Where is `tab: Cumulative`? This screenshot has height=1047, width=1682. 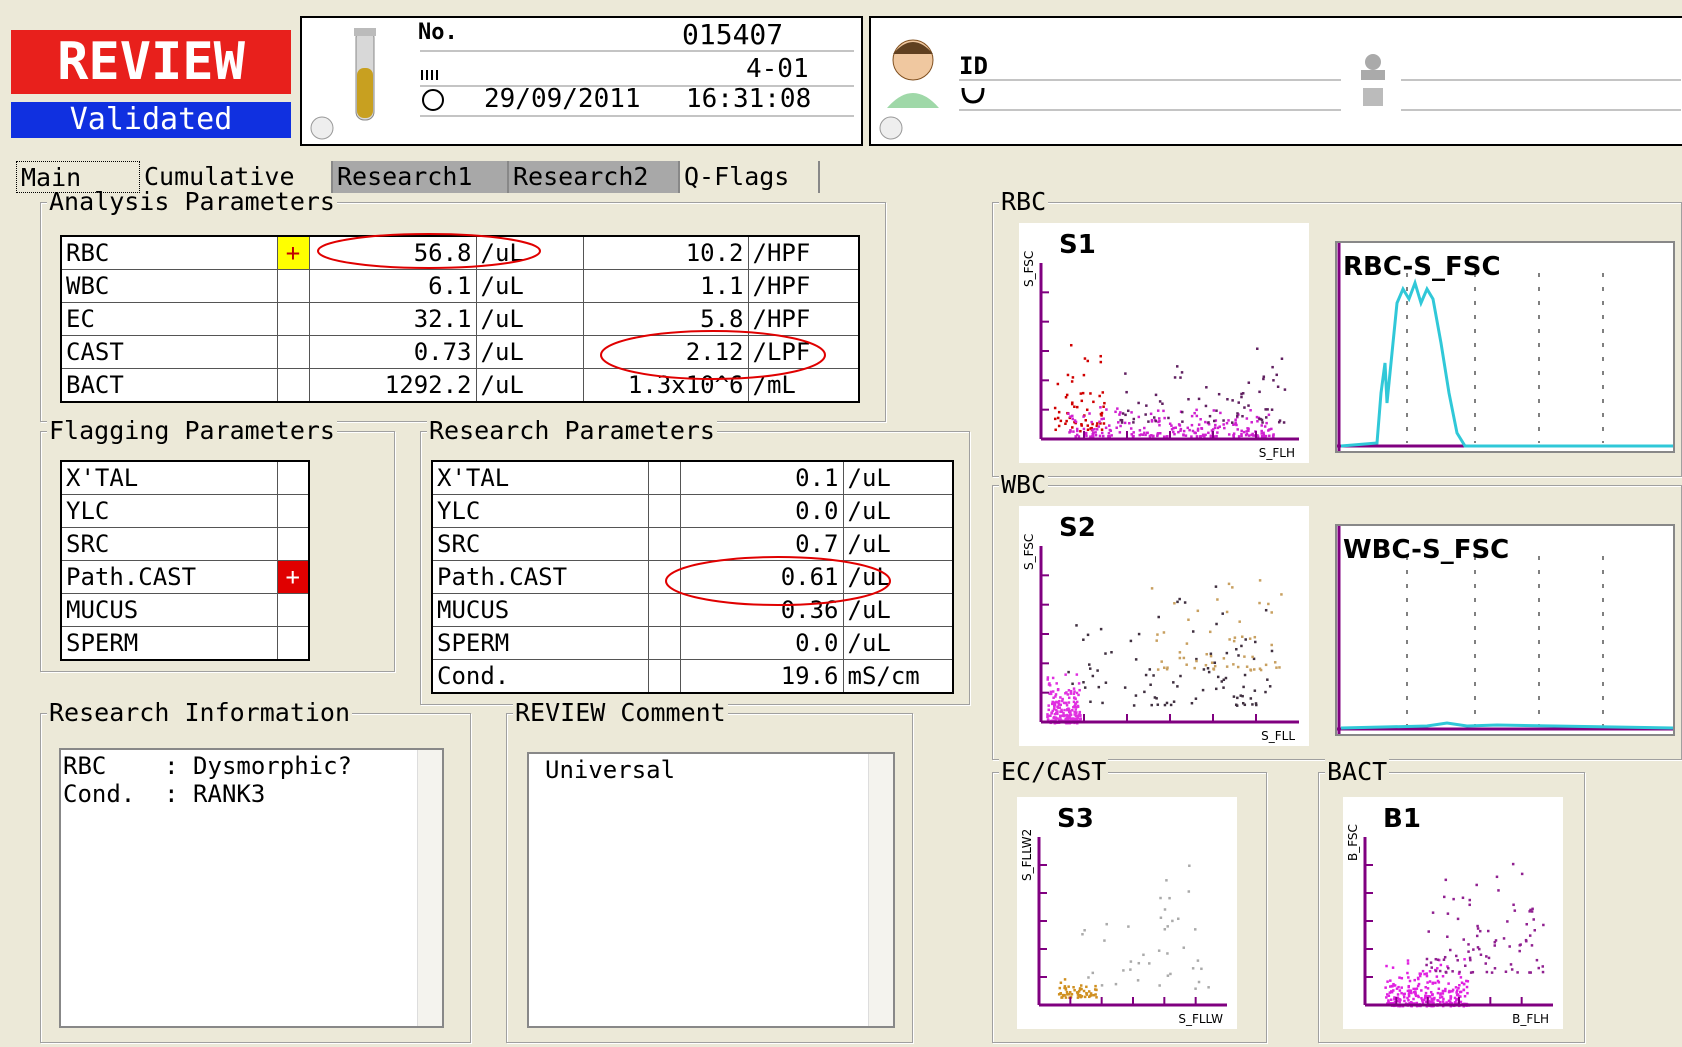
tab: Cumulative is located at coordinates (236, 177).